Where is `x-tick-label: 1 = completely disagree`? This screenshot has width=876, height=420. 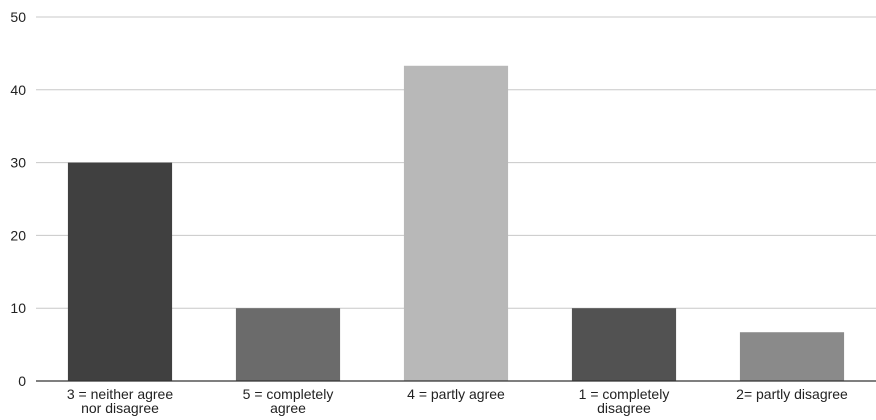
x-tick-label: 1 = completely disagree is located at coordinates (624, 401).